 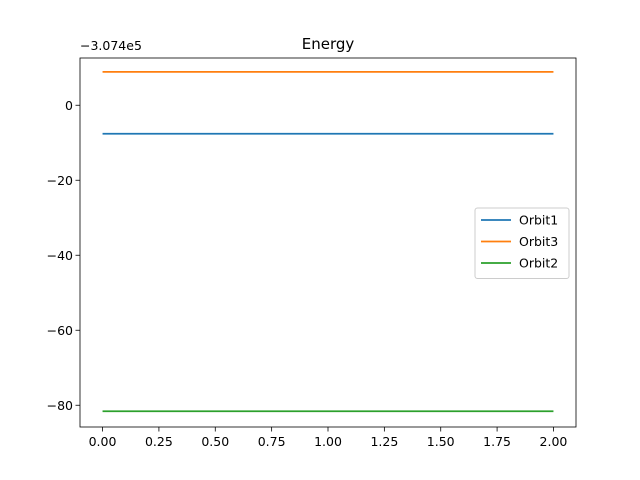 I want to click on y-offset-label: −3.074e5, so click(x=111, y=45).